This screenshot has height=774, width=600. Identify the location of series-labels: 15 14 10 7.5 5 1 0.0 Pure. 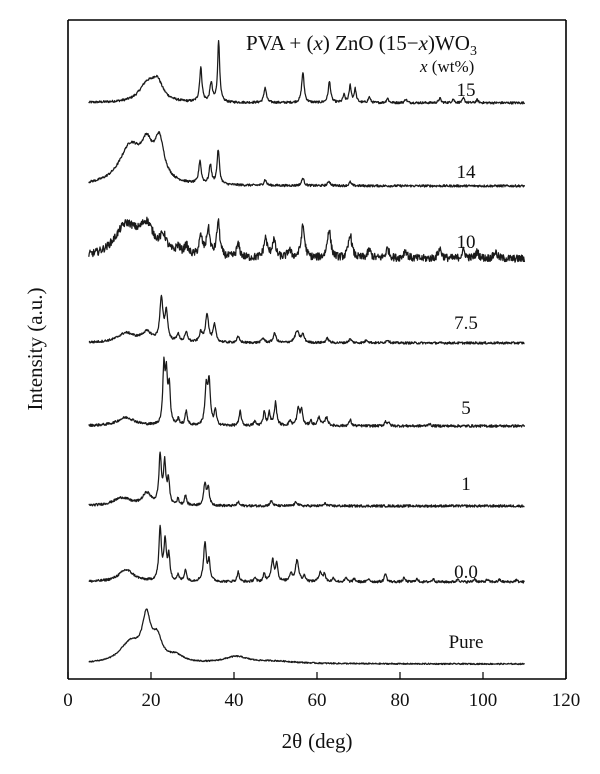
(466, 366).